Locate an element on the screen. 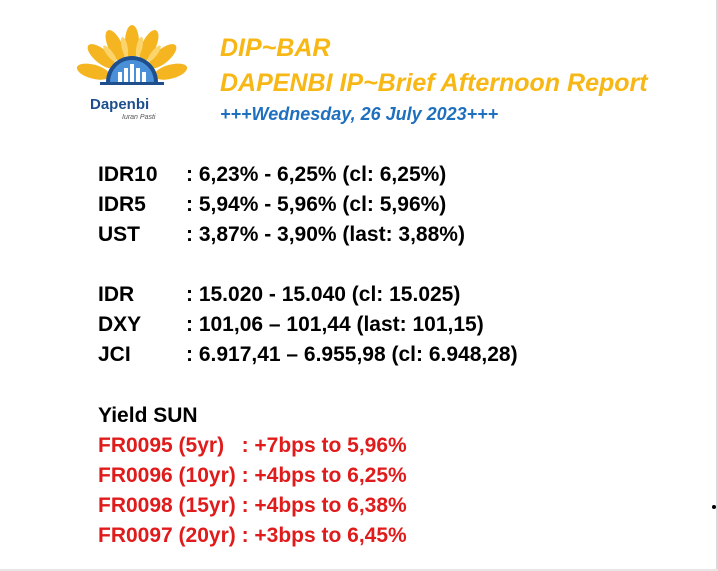 The image size is (718, 571). rate-row-idr5: IDR5 : 5,94% - 5,96% (cl: 5,96%) is located at coordinates (272, 205).